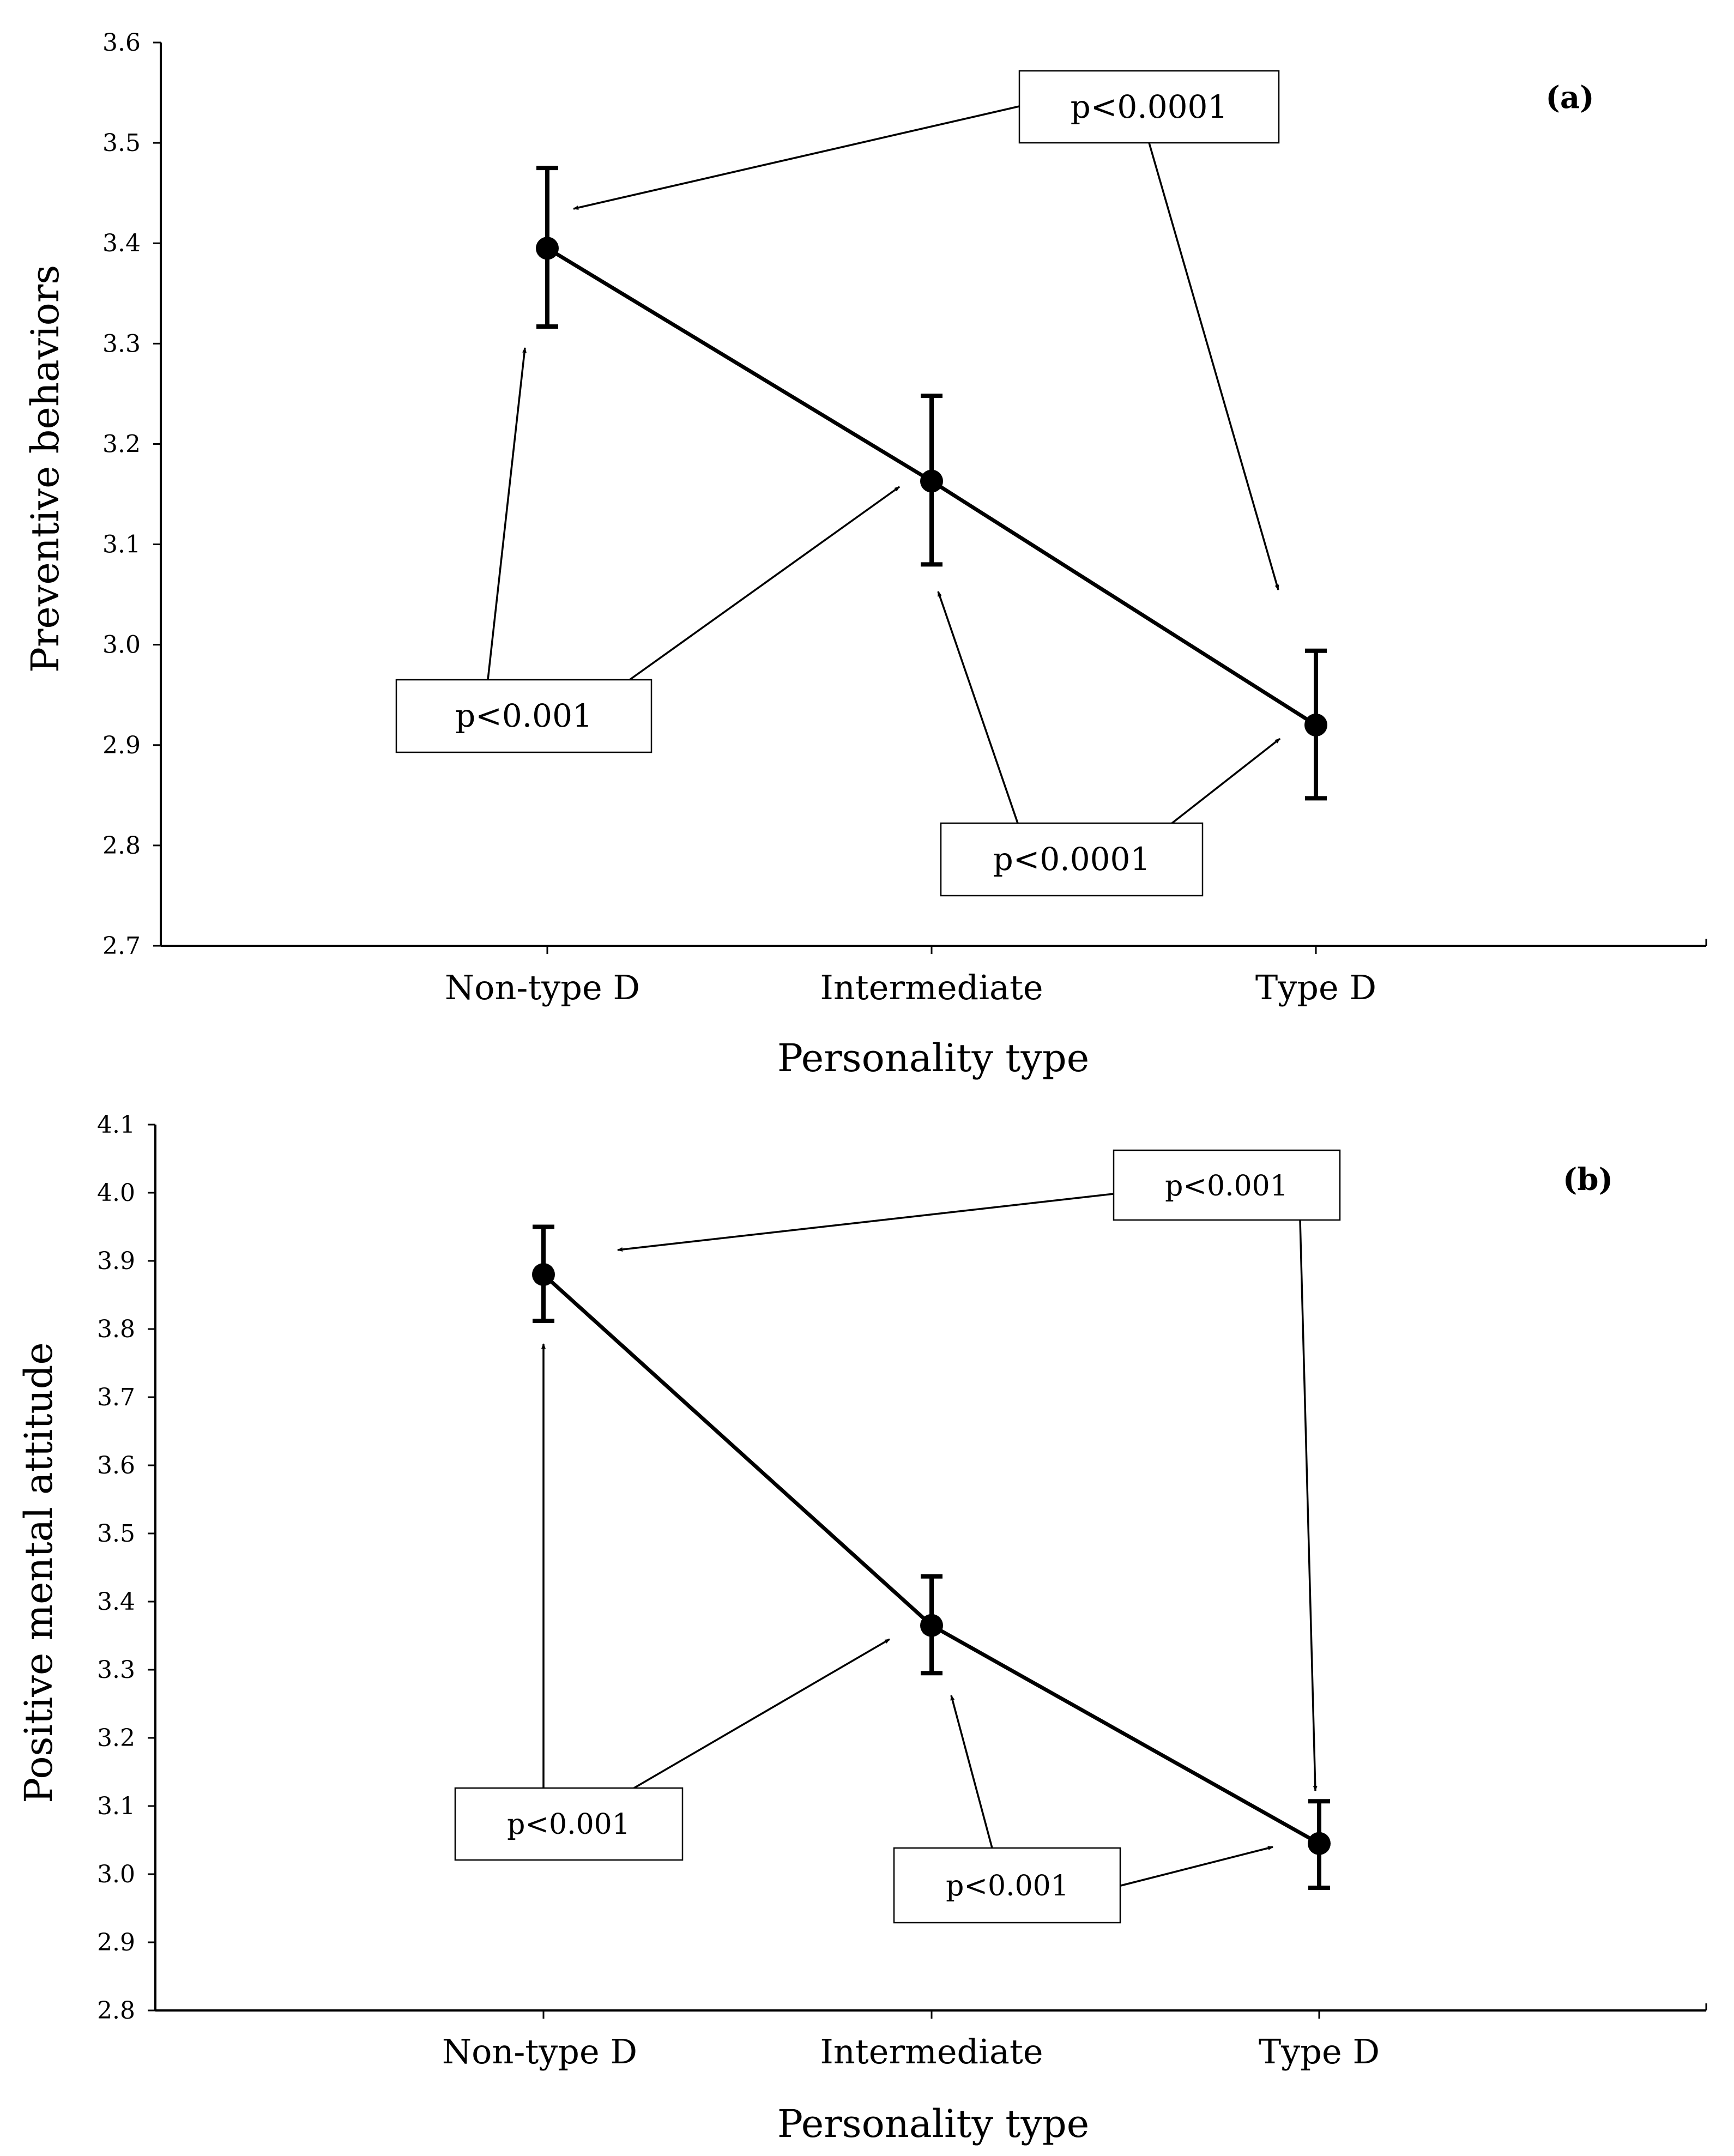 Image resolution: width=1734 pixels, height=2156 pixels. I want to click on panel-b-category-label: Type D, so click(1320, 2052).